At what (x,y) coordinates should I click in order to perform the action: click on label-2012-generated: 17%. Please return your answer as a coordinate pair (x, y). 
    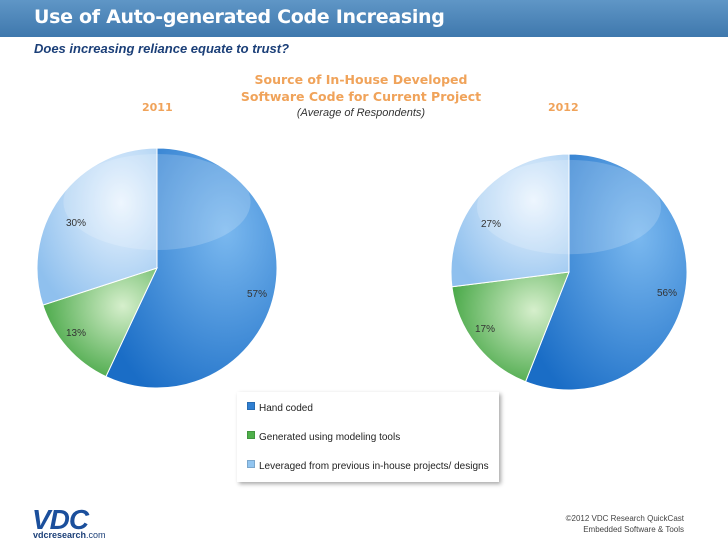
    Looking at the image, I should click on (485, 329).